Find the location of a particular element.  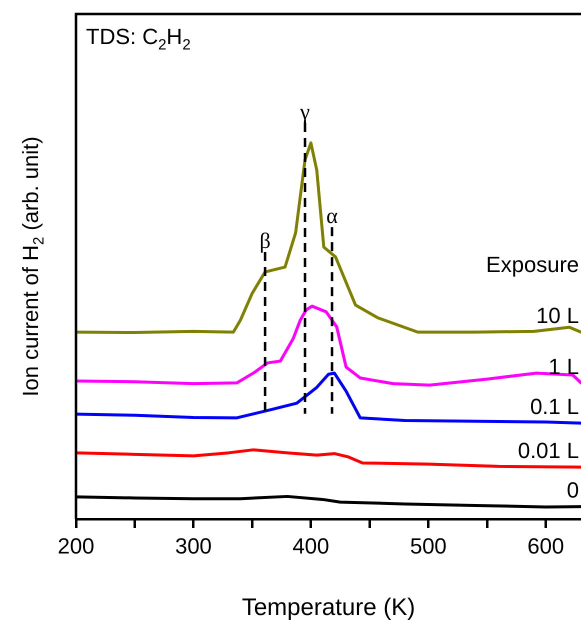

series-label: 10 L is located at coordinates (558, 315).